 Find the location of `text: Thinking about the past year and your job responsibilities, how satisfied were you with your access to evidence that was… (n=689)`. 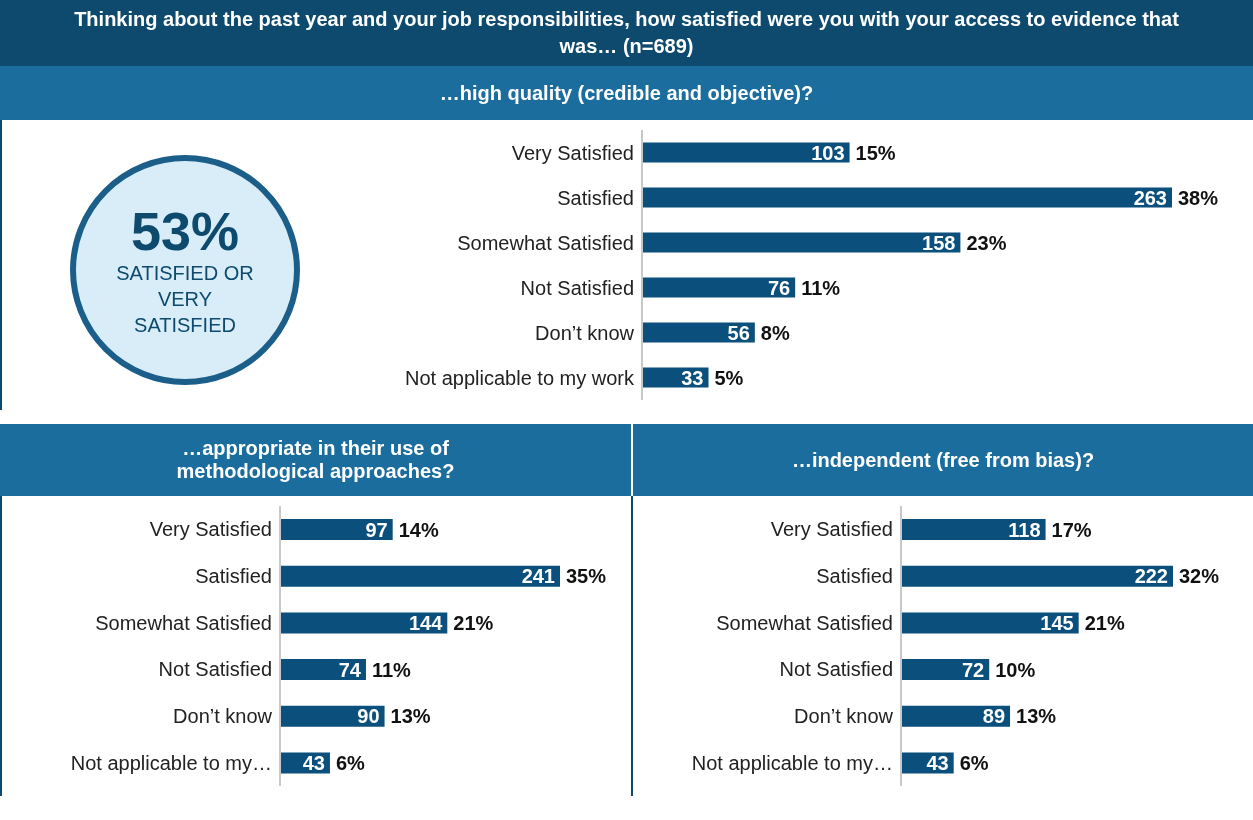

text: Thinking about the past year and your job responsibilities, how satisfied were you with your access to evidence that was… (n=689) is located at coordinates (626, 33).